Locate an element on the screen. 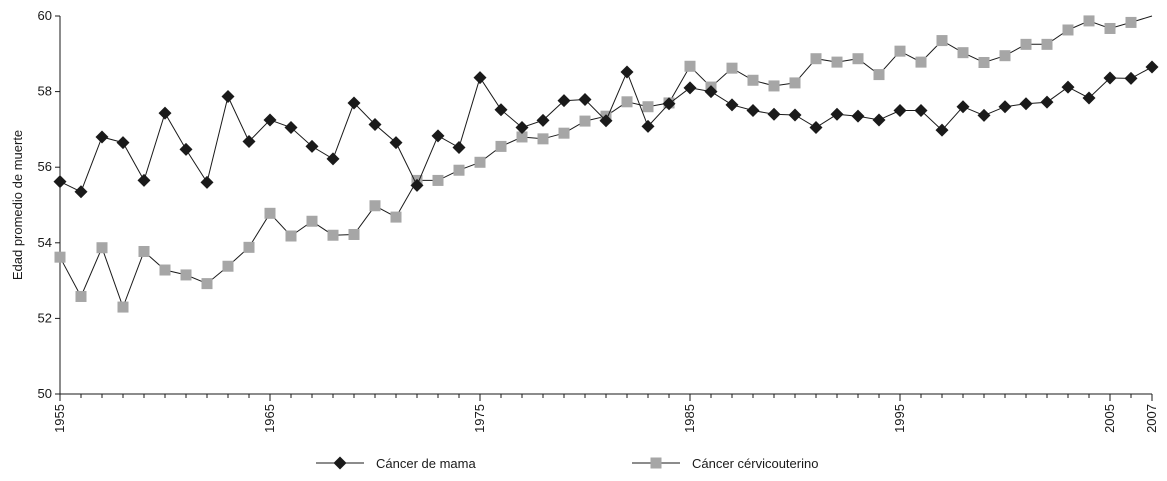 Image resolution: width=1167 pixels, height=481 pixels. y-tick-label: 58 is located at coordinates (45, 91).